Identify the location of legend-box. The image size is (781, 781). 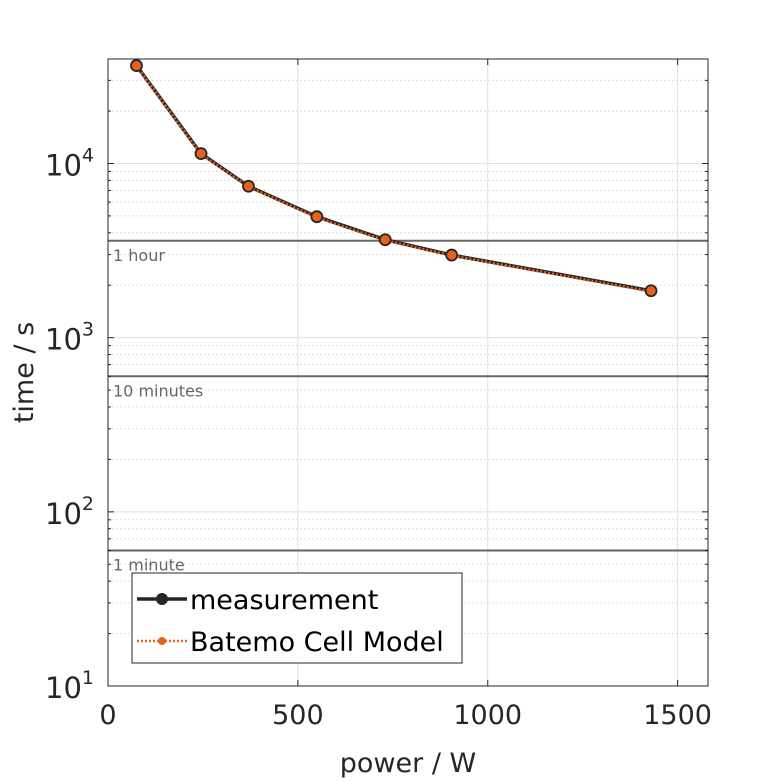
(297, 618).